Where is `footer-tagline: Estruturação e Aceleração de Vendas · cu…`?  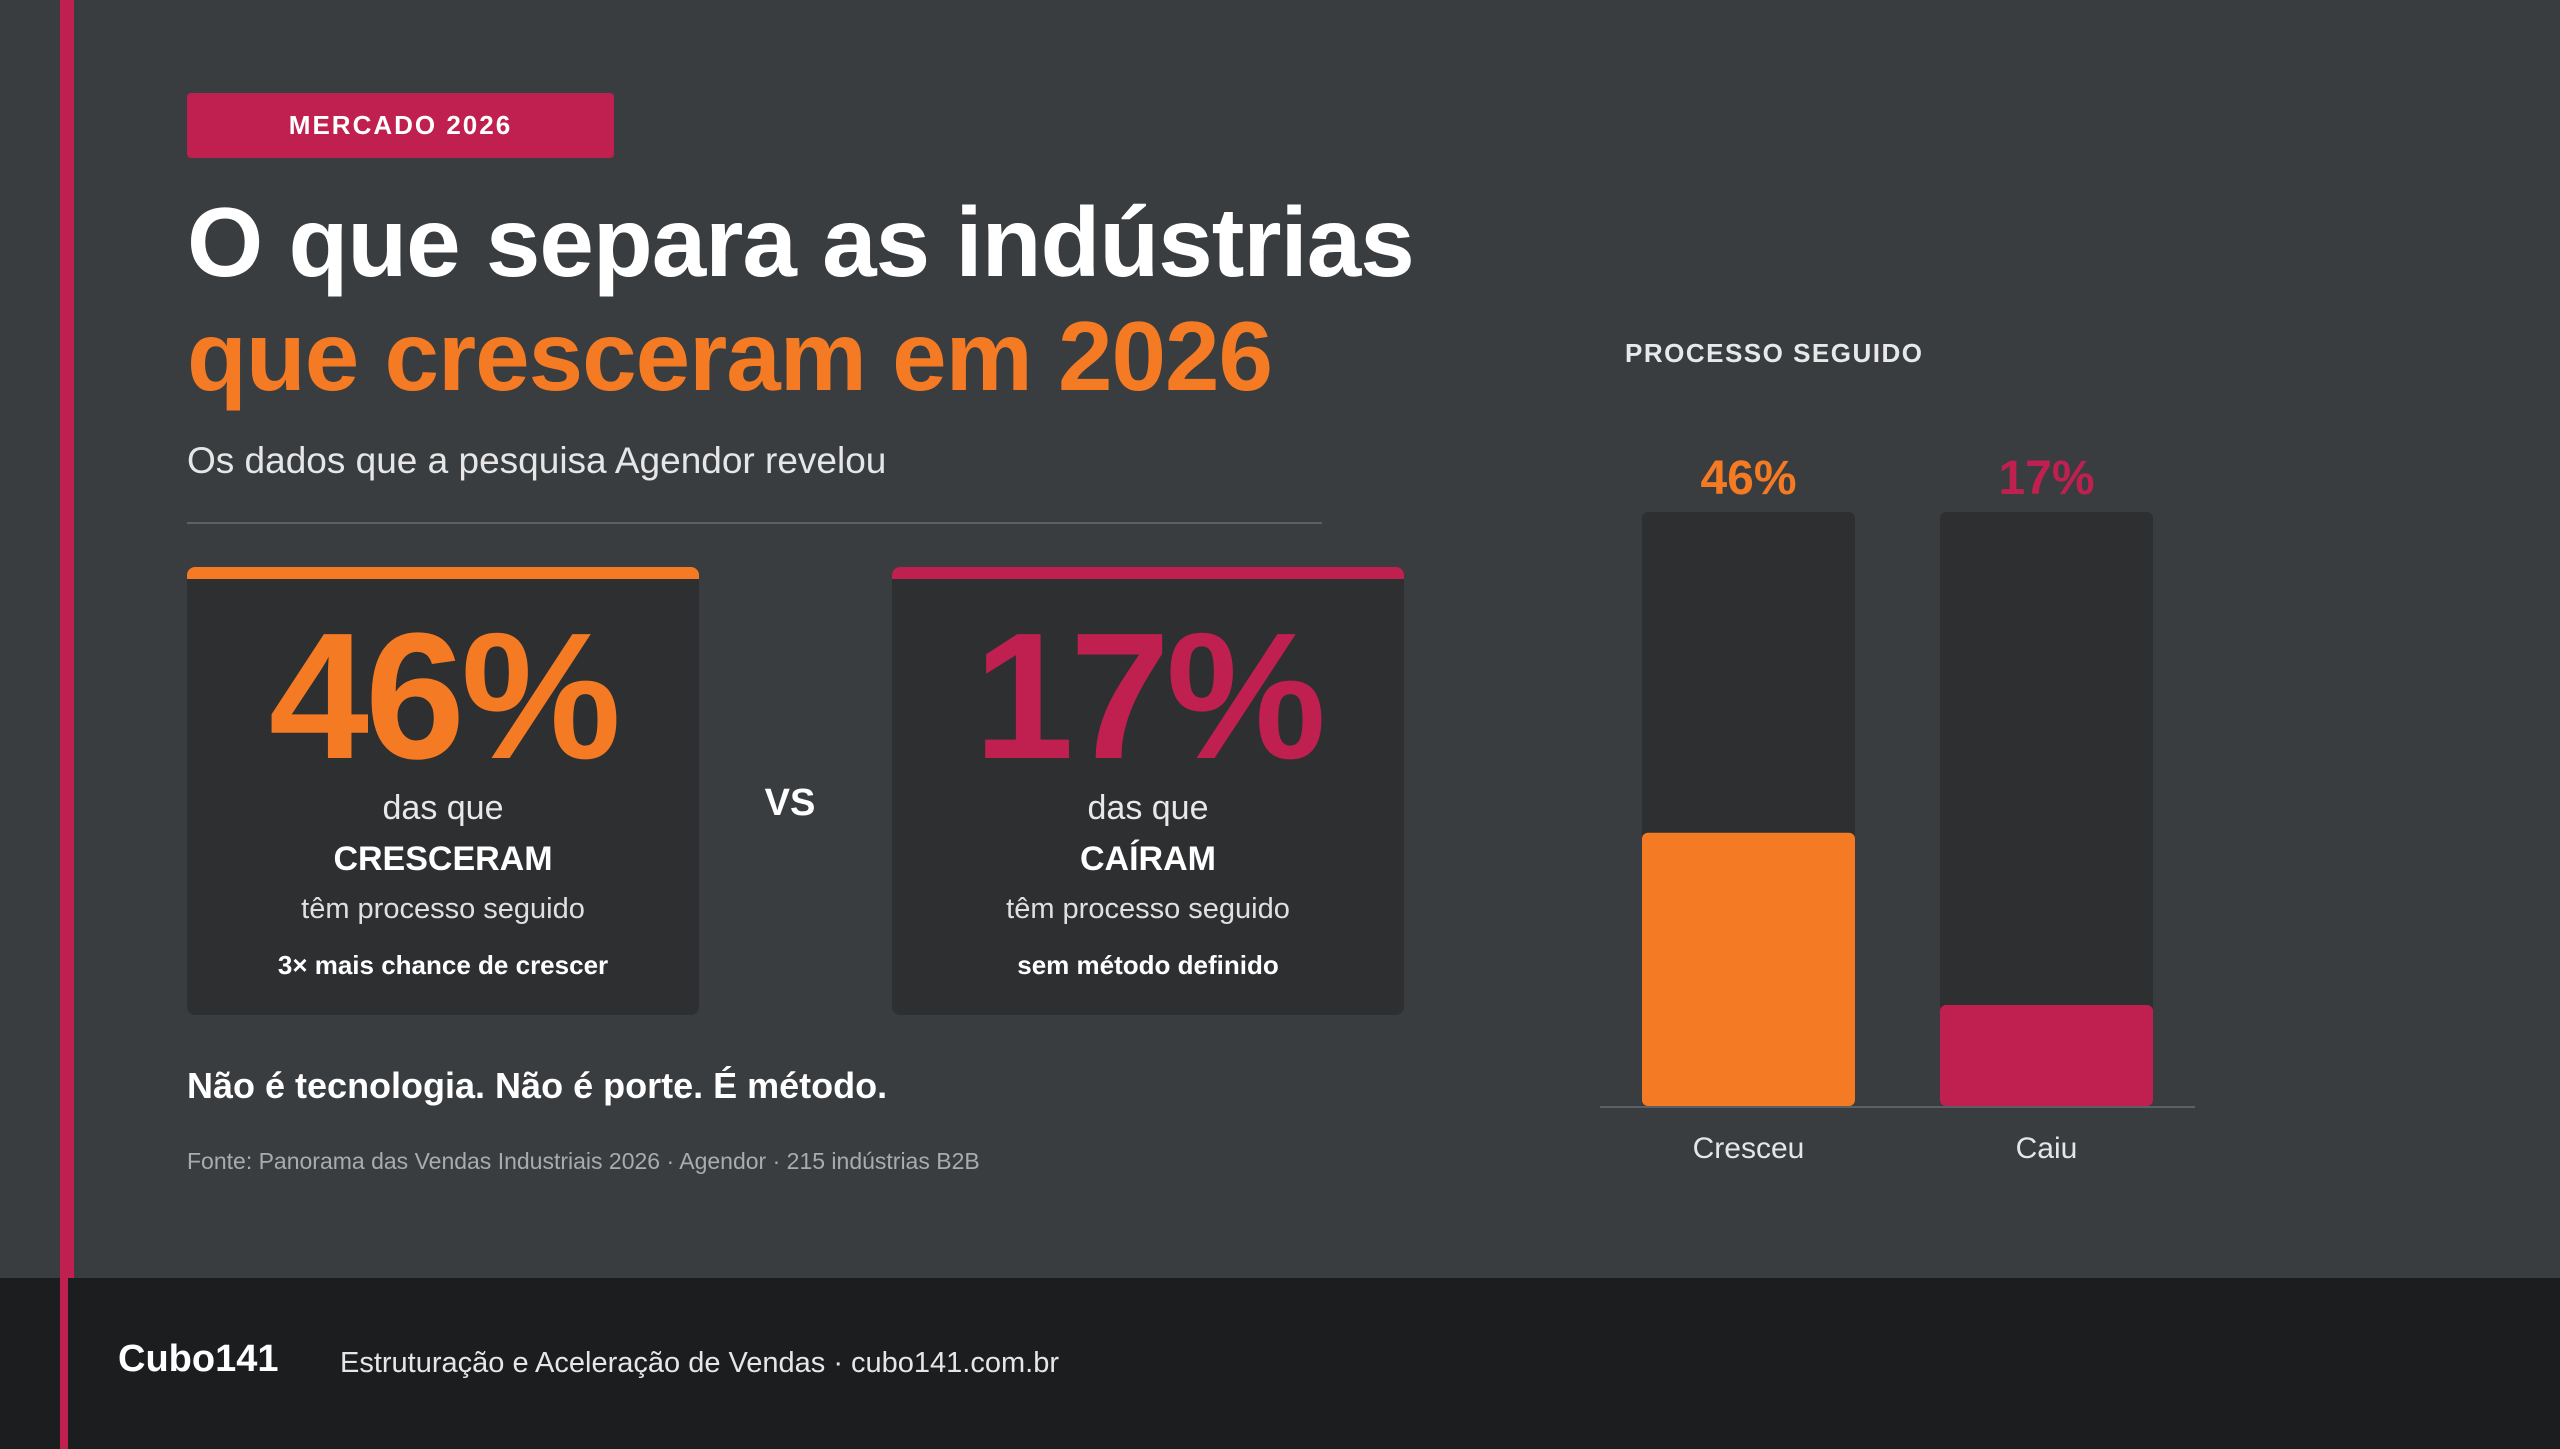 footer-tagline: Estruturação e Aceleração de Vendas · cu… is located at coordinates (699, 1363).